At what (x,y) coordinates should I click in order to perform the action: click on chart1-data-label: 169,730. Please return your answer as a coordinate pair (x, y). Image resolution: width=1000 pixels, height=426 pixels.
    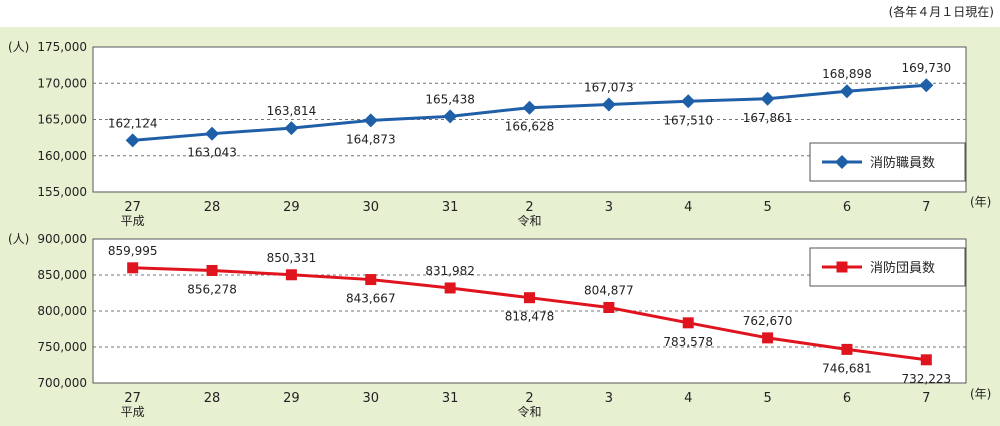
    Looking at the image, I should click on (927, 68).